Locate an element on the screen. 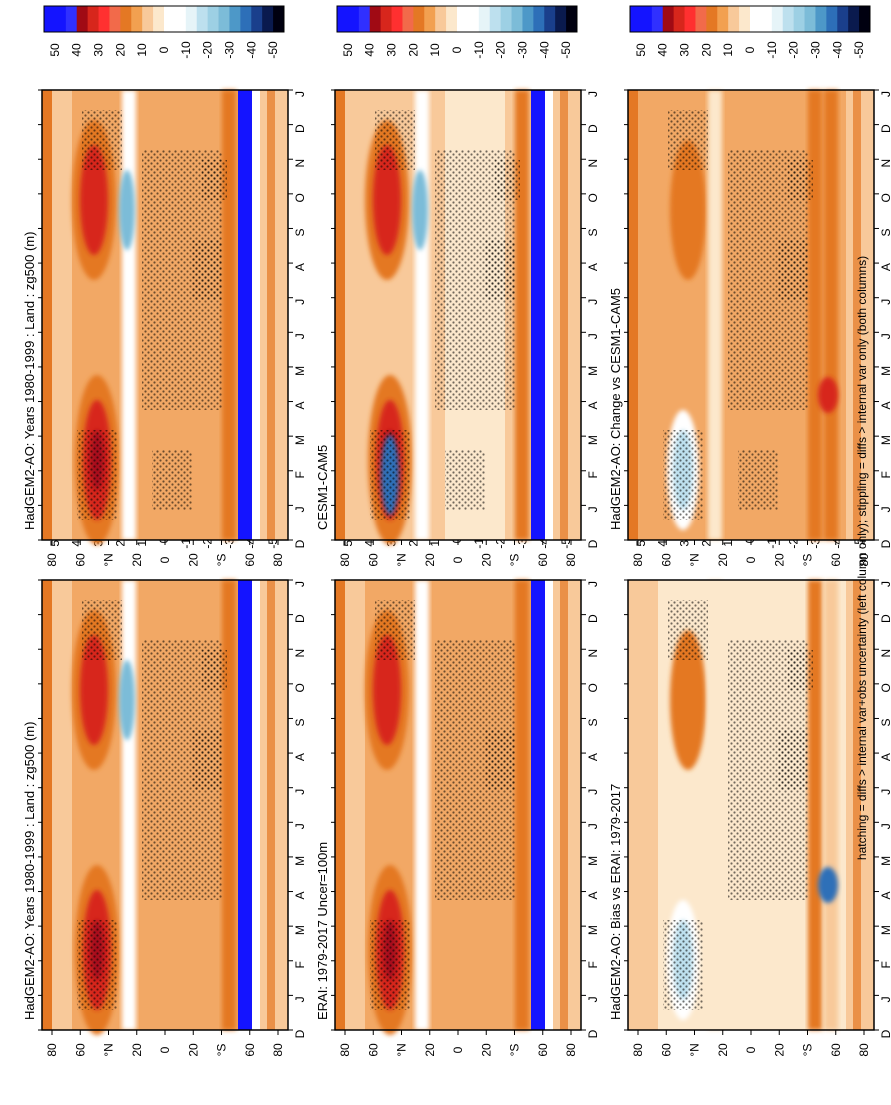 Image resolution: width=891 pixels, height=1105 pixels. colorbar-tick-label: 50 is located at coordinates (55, 50).